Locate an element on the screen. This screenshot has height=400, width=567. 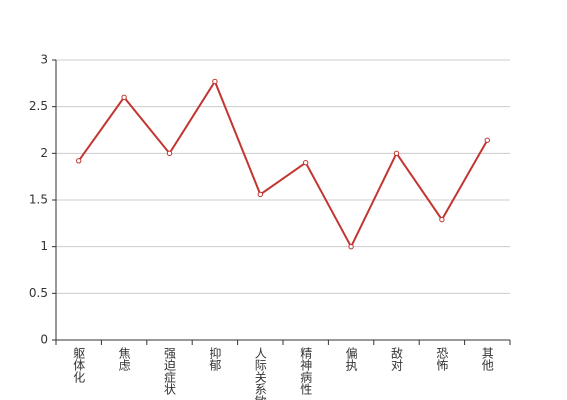
y-tick-label: 2.5 is located at coordinates (38, 106).